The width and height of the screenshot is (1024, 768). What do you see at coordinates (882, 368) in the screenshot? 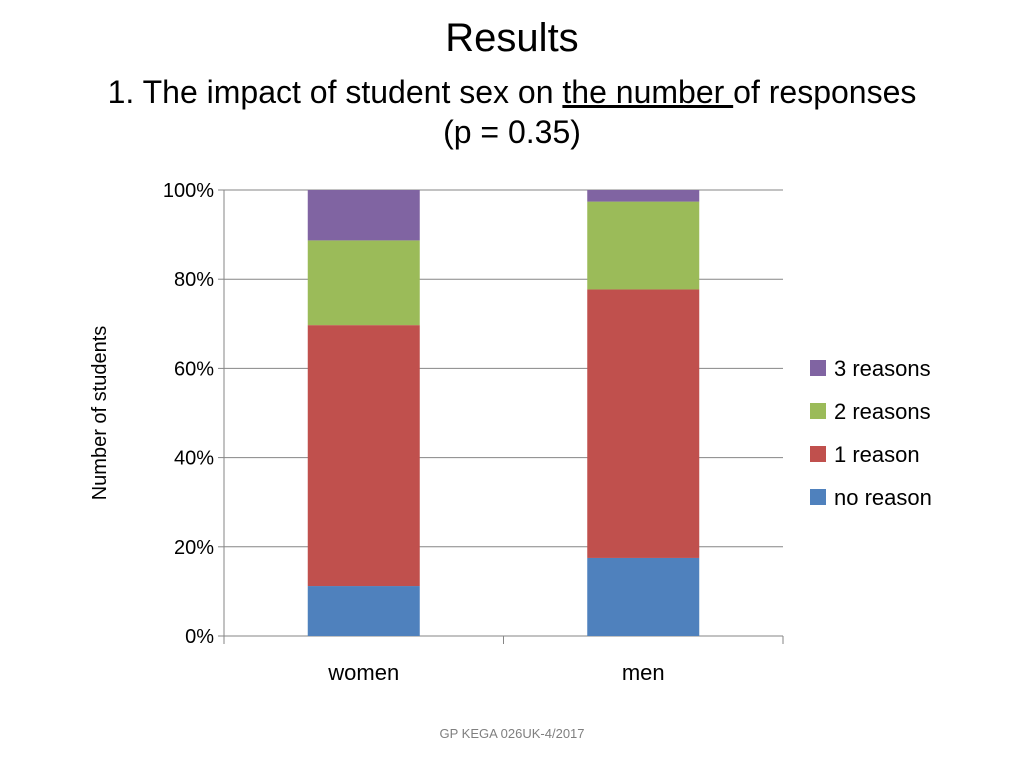
I see `legend-label: 3 reasons` at bounding box center [882, 368].